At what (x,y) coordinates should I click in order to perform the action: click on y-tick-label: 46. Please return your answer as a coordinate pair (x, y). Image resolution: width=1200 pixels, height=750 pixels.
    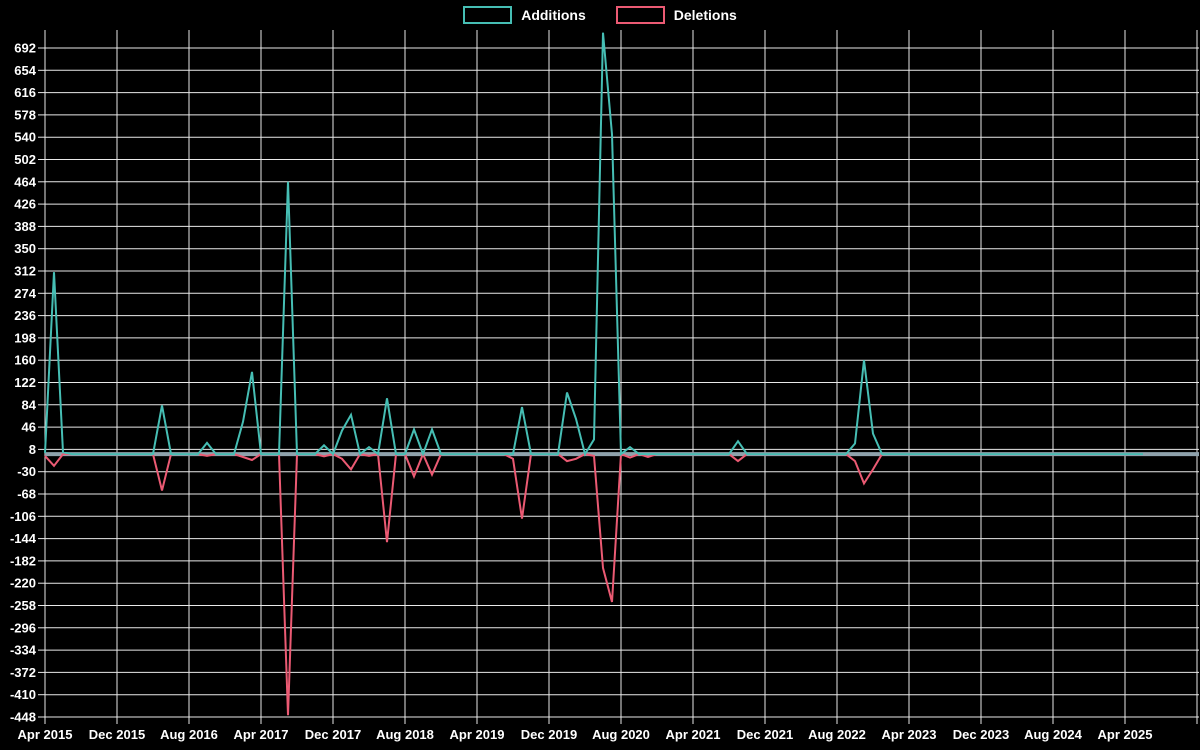
    Looking at the image, I should click on (29, 427).